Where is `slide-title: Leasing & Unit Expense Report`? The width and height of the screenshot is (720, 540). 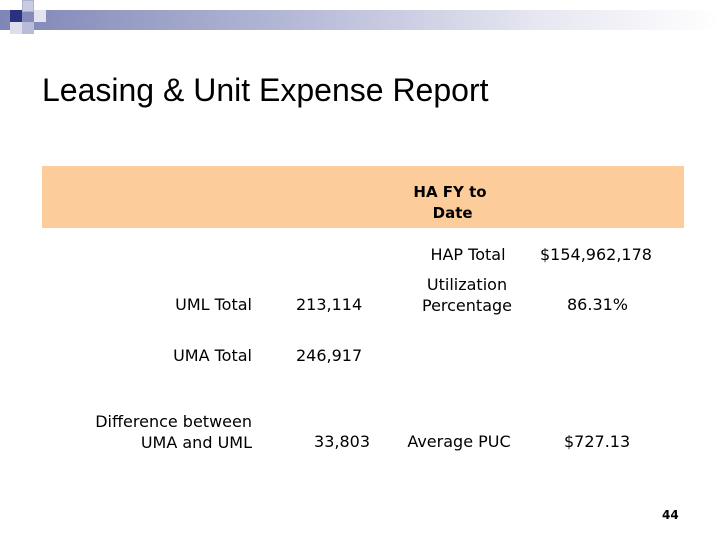
slide-title: Leasing & Unit Expense Report is located at coordinates (265, 90).